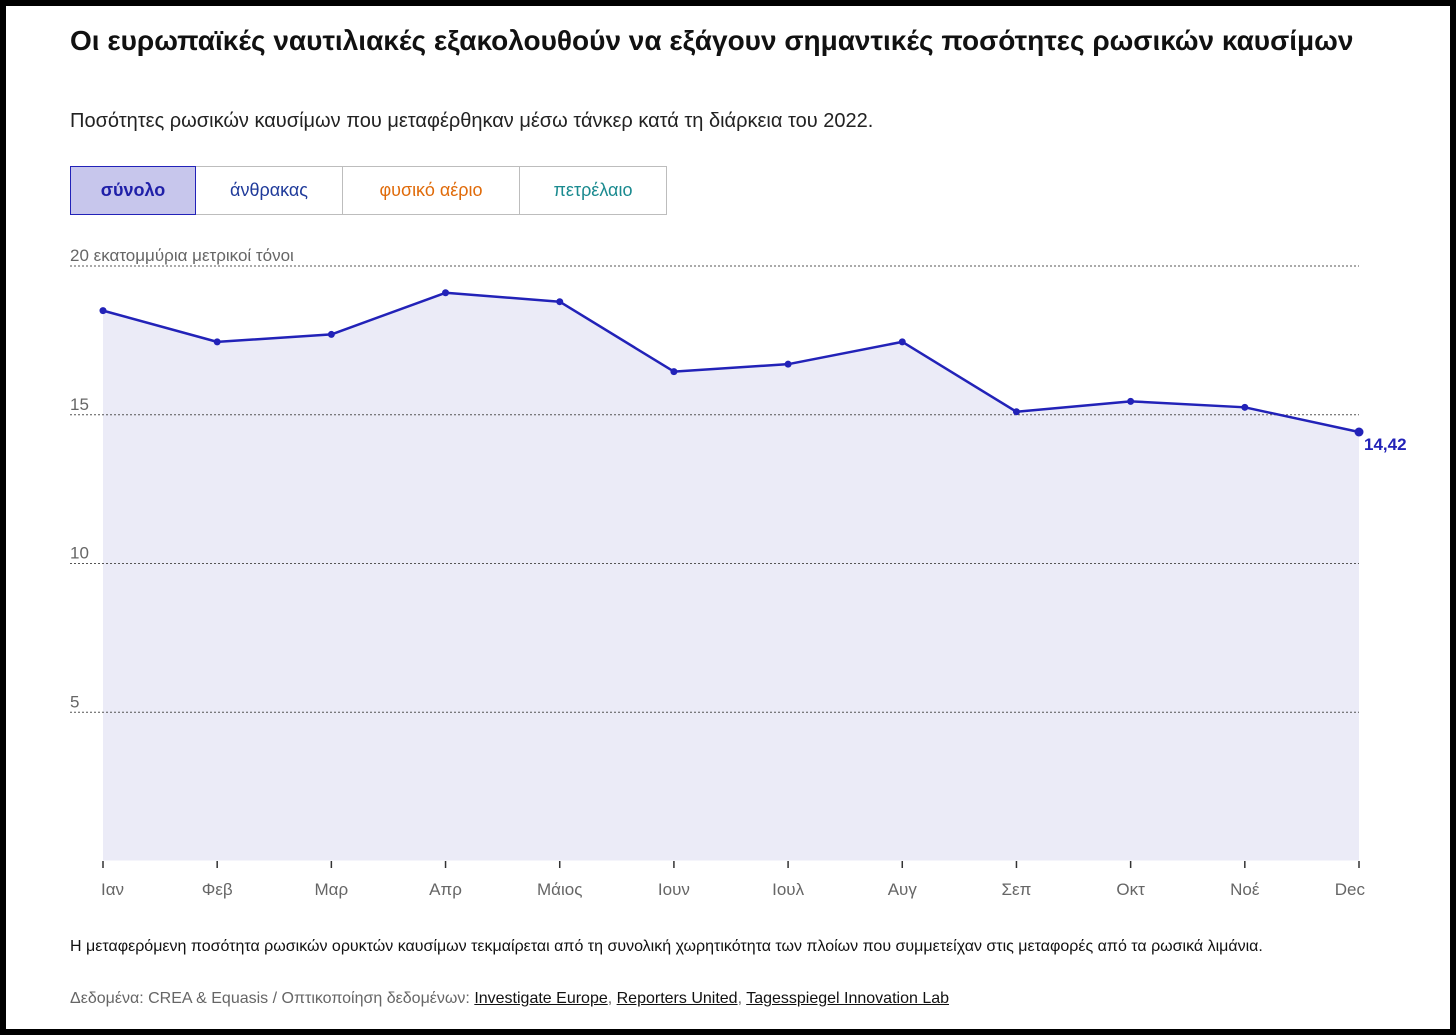 This screenshot has height=1035, width=1456. What do you see at coordinates (593, 190) in the screenshot?
I see `tab-oil: πετρέλαιο` at bounding box center [593, 190].